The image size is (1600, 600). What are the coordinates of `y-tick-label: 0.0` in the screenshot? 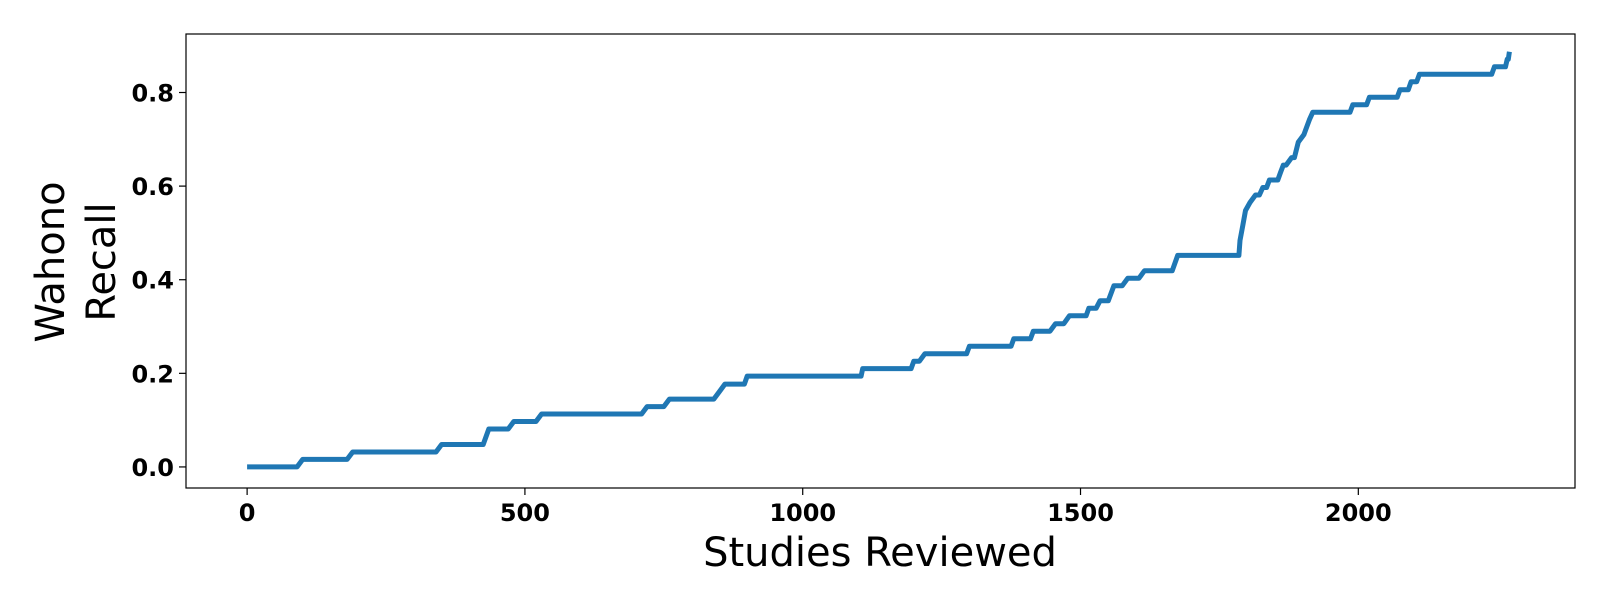 It's located at (152, 468).